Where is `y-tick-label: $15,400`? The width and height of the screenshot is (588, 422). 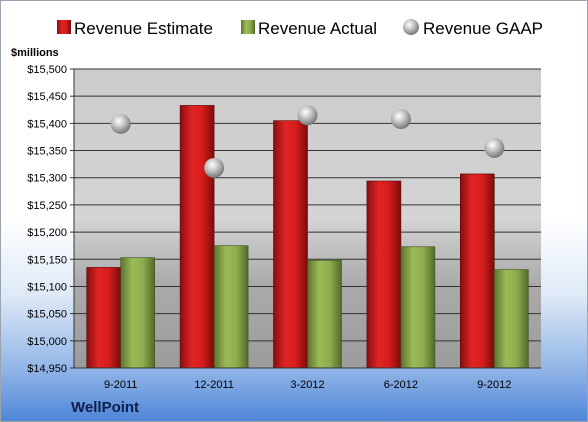
y-tick-label: $15,400 is located at coordinates (47, 124).